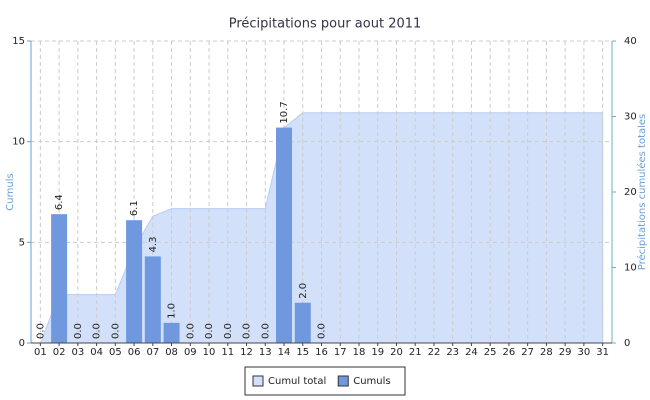 The width and height of the screenshot is (650, 400). Describe the element at coordinates (22, 242) in the screenshot. I see `y-tick-label: 5` at that location.